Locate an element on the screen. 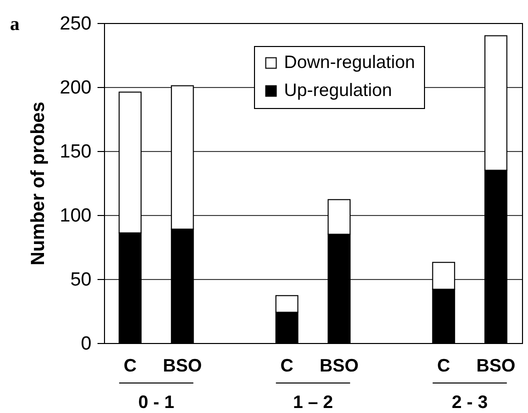  text: 2 - 3 is located at coordinates (470, 402).